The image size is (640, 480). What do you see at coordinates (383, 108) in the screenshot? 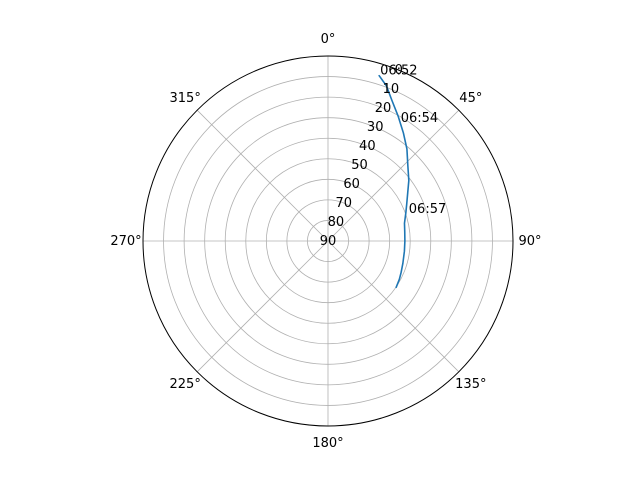
I see `r-tick-label: 20` at bounding box center [383, 108].